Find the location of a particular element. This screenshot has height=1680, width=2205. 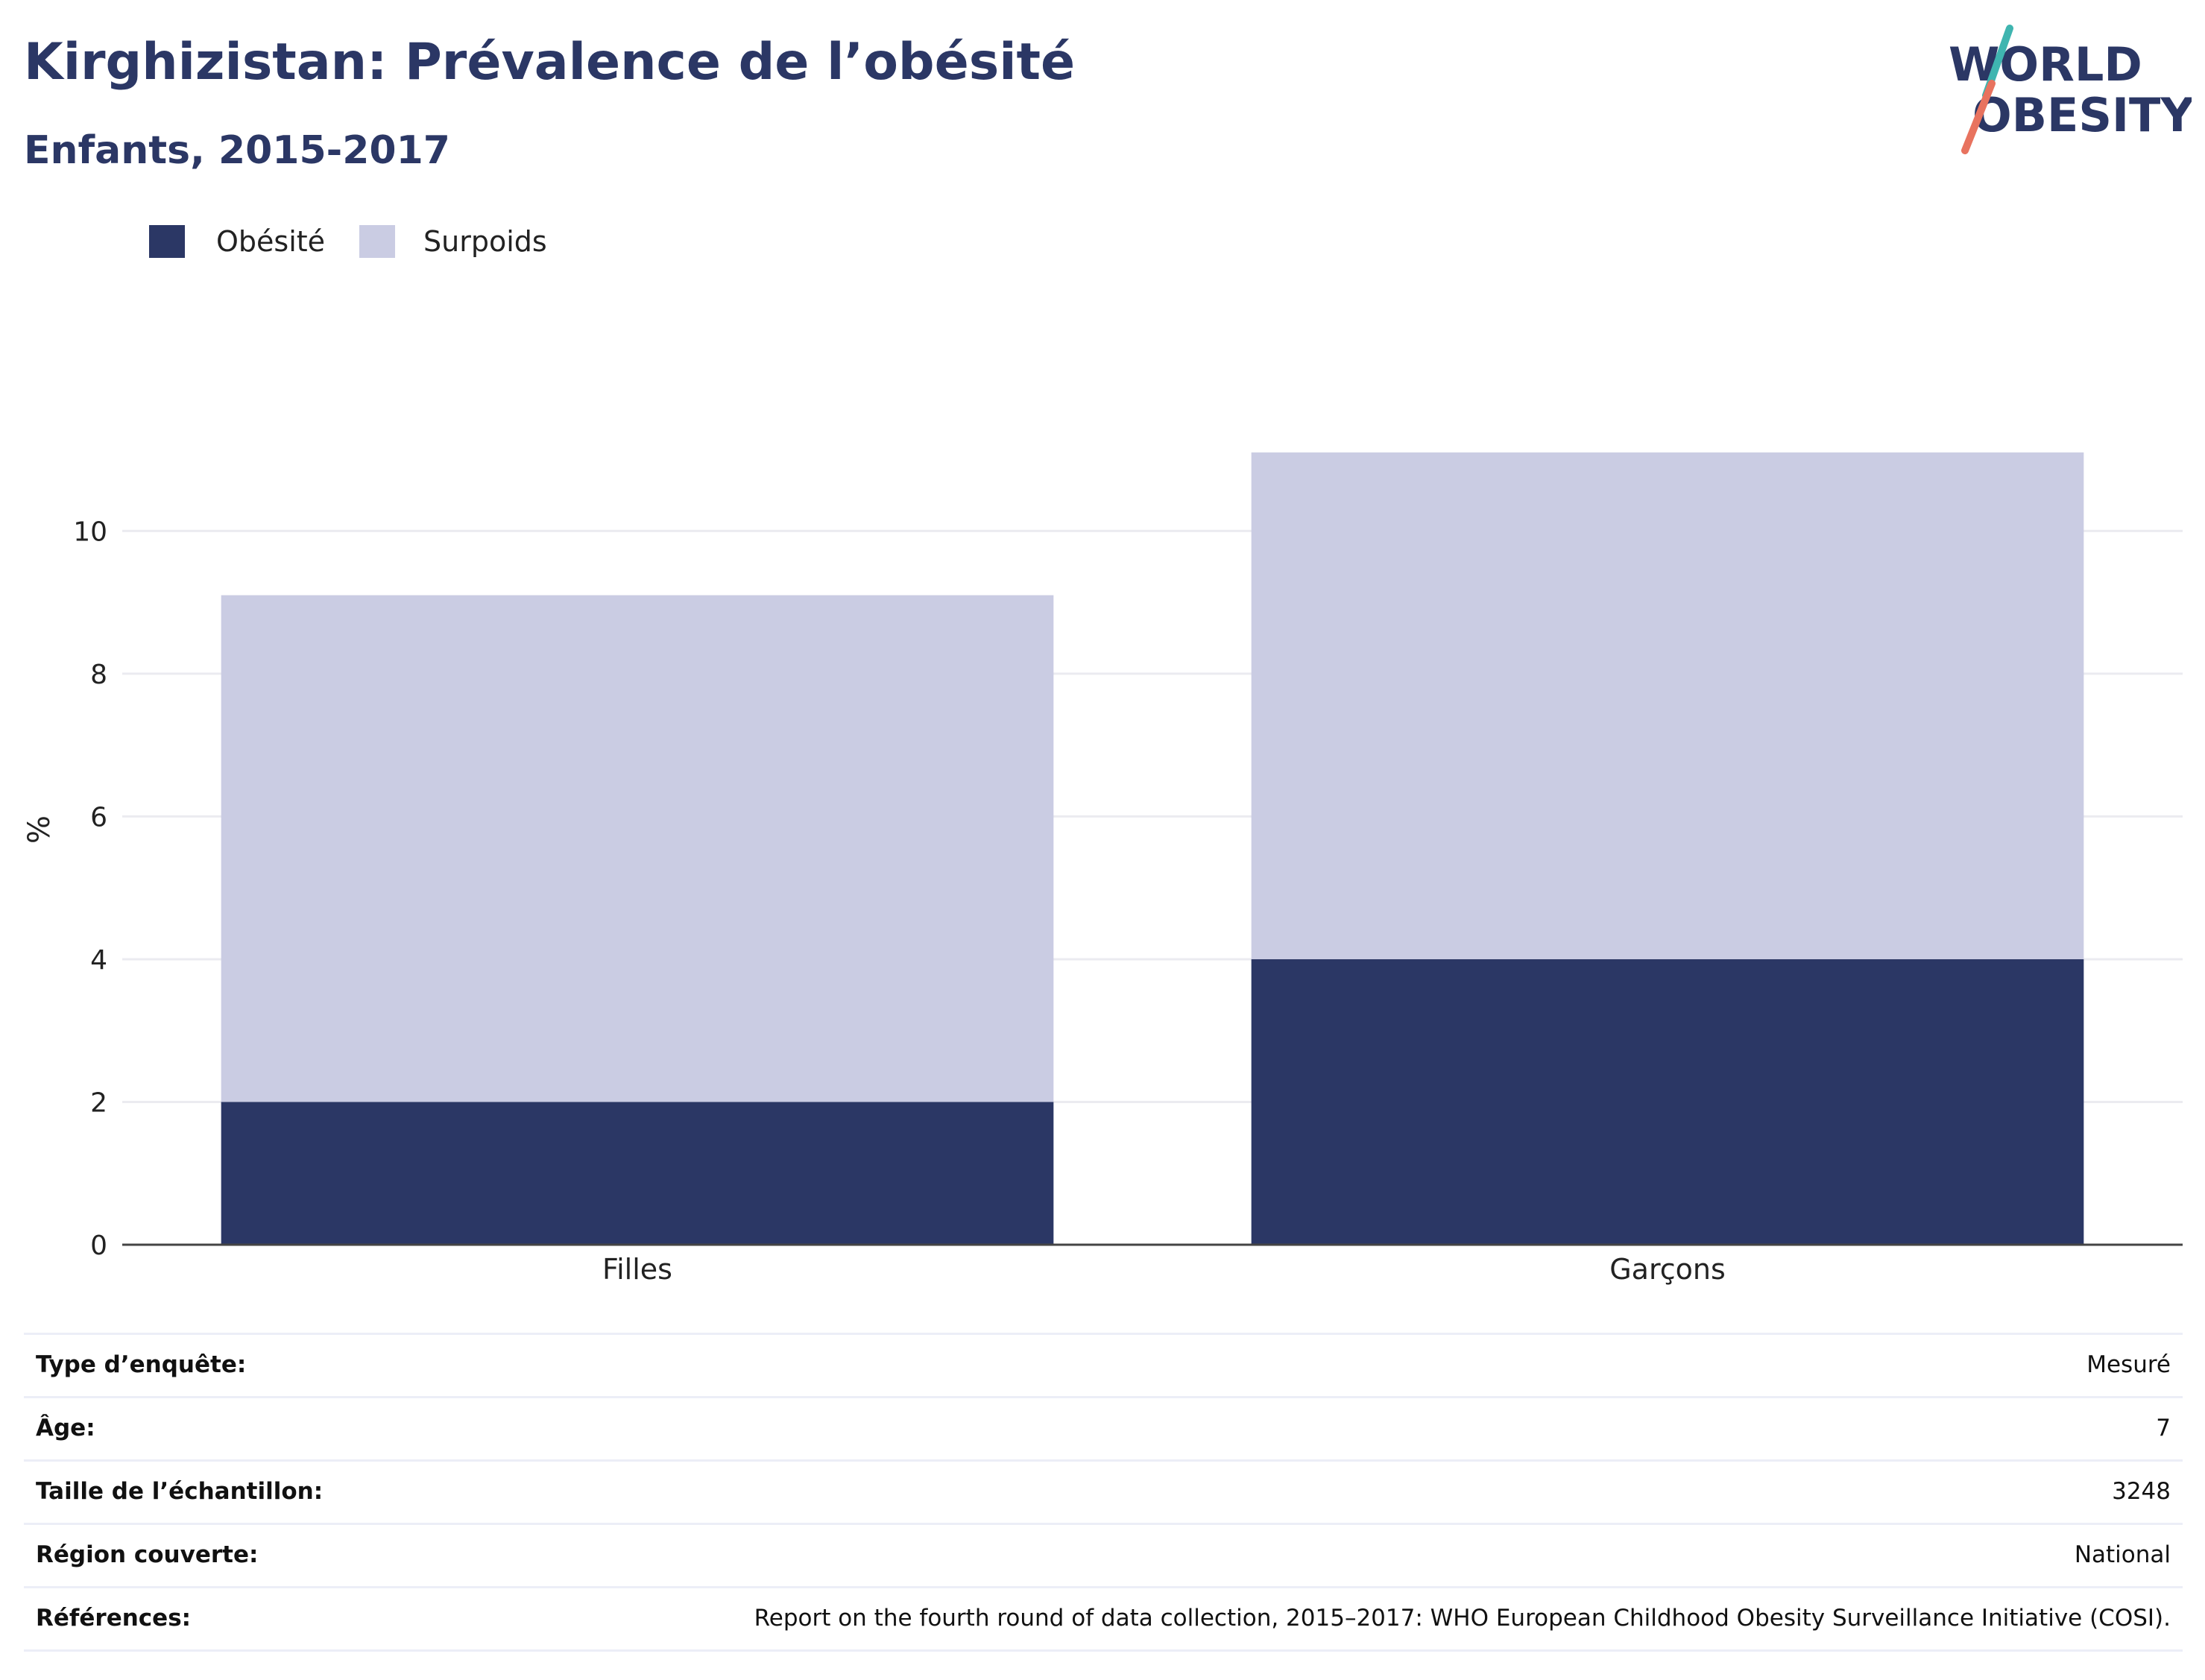

info-row-region: Région couverte: National is located at coordinates (1103, 1554).